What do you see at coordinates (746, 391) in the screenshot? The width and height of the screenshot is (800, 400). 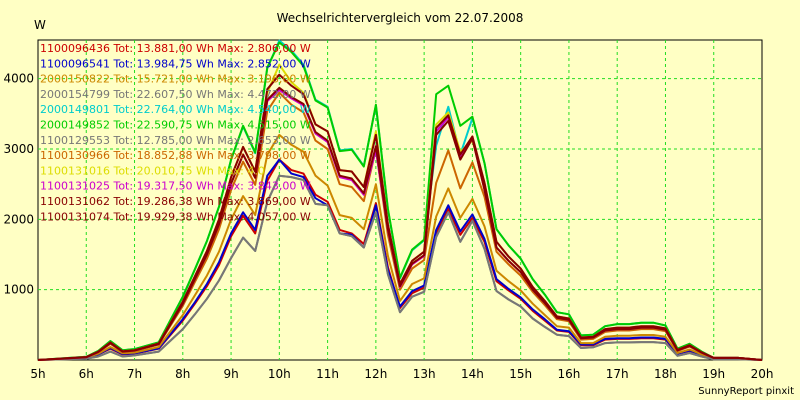 I see `credit-label: SunnyReport pinxit` at bounding box center [746, 391].